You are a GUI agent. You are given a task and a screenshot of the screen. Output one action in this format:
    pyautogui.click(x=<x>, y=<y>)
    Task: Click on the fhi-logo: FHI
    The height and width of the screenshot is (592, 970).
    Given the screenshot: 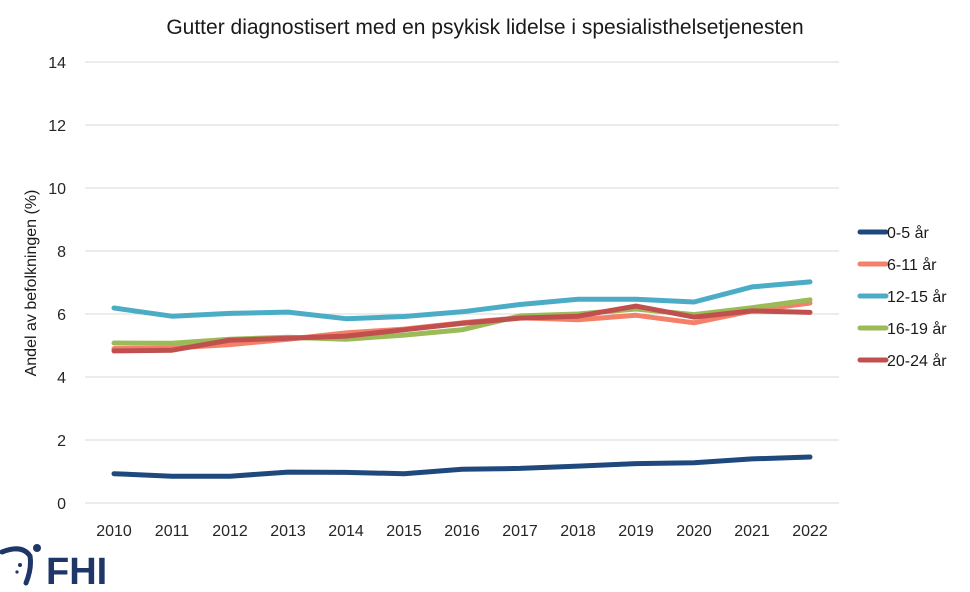 What is the action you would take?
    pyautogui.click(x=53, y=568)
    